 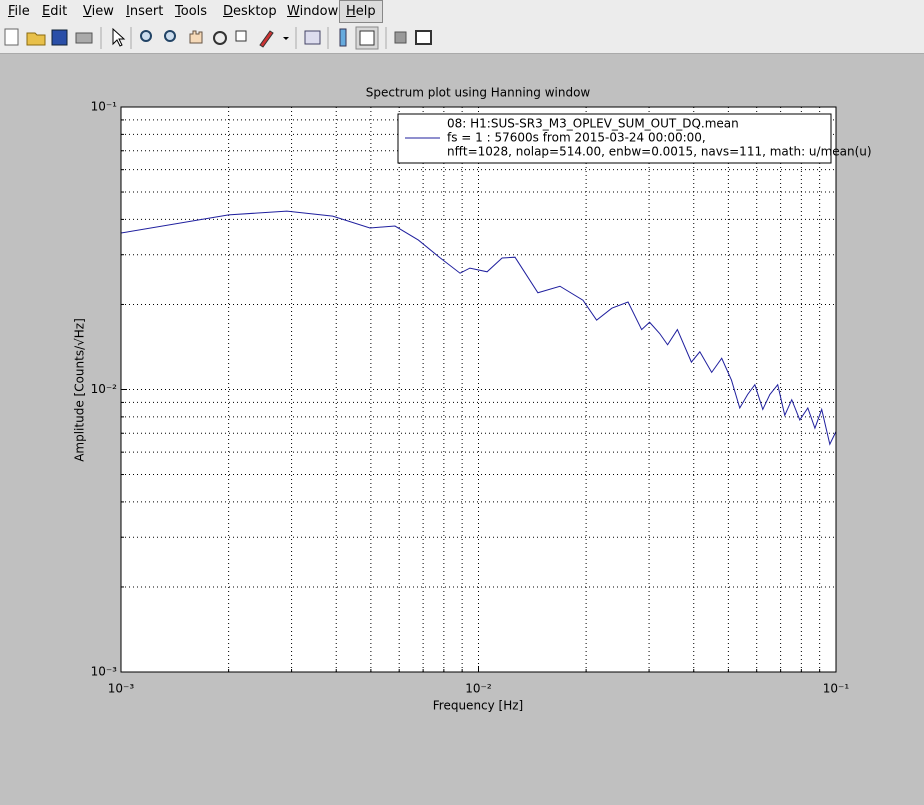 What do you see at coordinates (84, 38) in the screenshot?
I see `print-icon` at bounding box center [84, 38].